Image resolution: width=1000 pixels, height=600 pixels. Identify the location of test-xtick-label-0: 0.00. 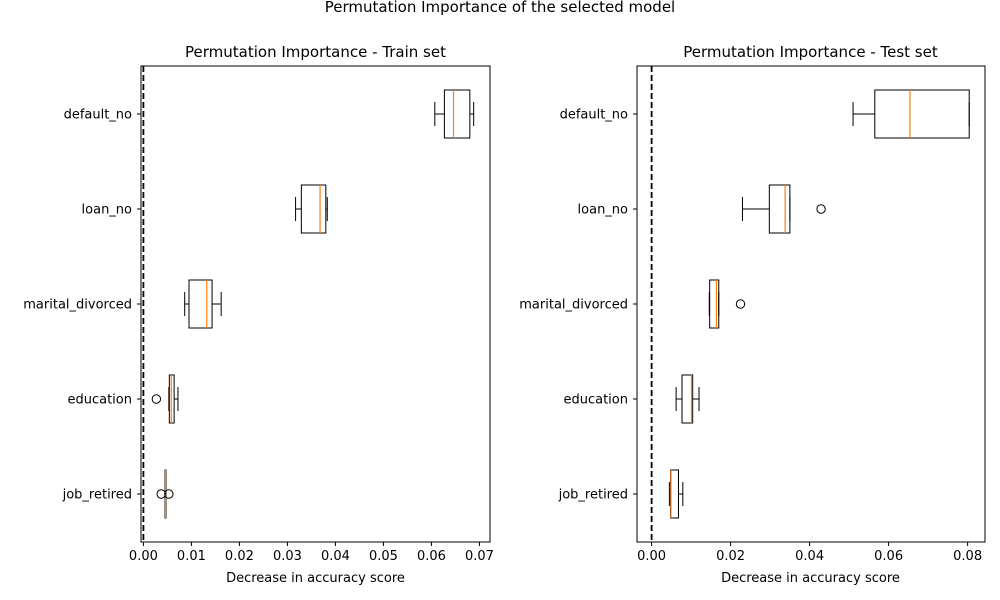
(651, 556).